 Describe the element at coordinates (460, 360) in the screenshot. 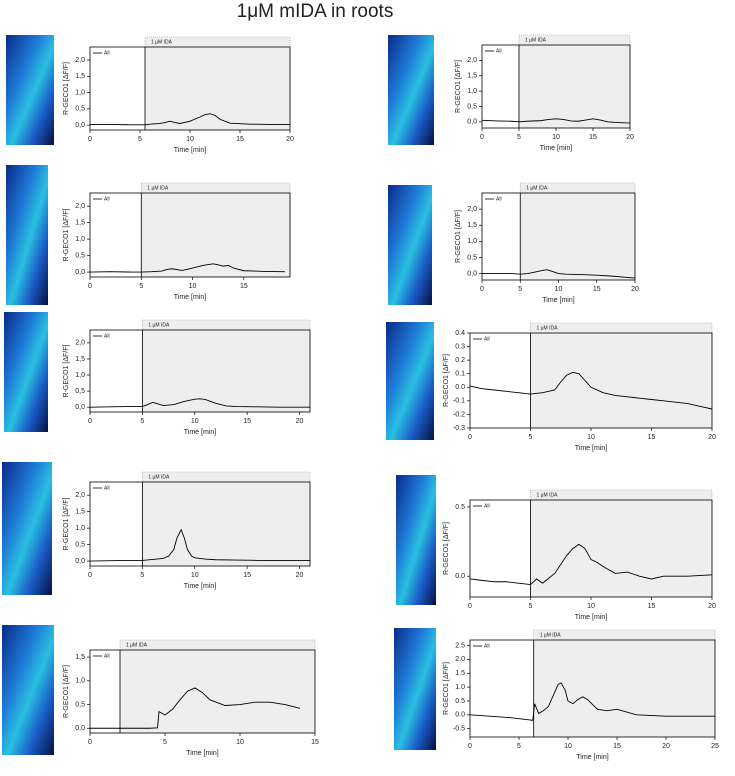

I see `y-tick-label: 0.2` at that location.